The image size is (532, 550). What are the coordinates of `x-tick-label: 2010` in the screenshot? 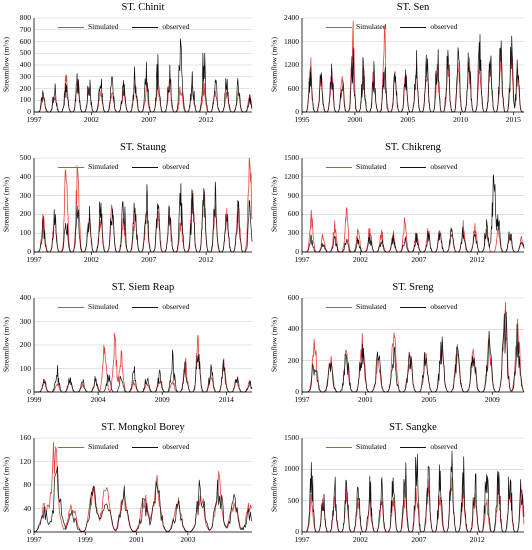 It's located at (461, 119).